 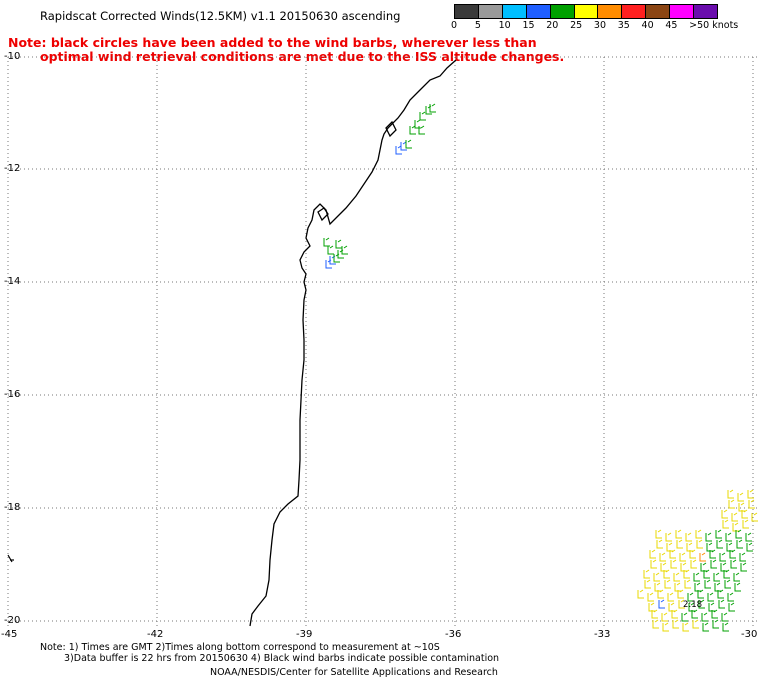 I want to click on lon-label-45: -45, so click(x=9, y=634).